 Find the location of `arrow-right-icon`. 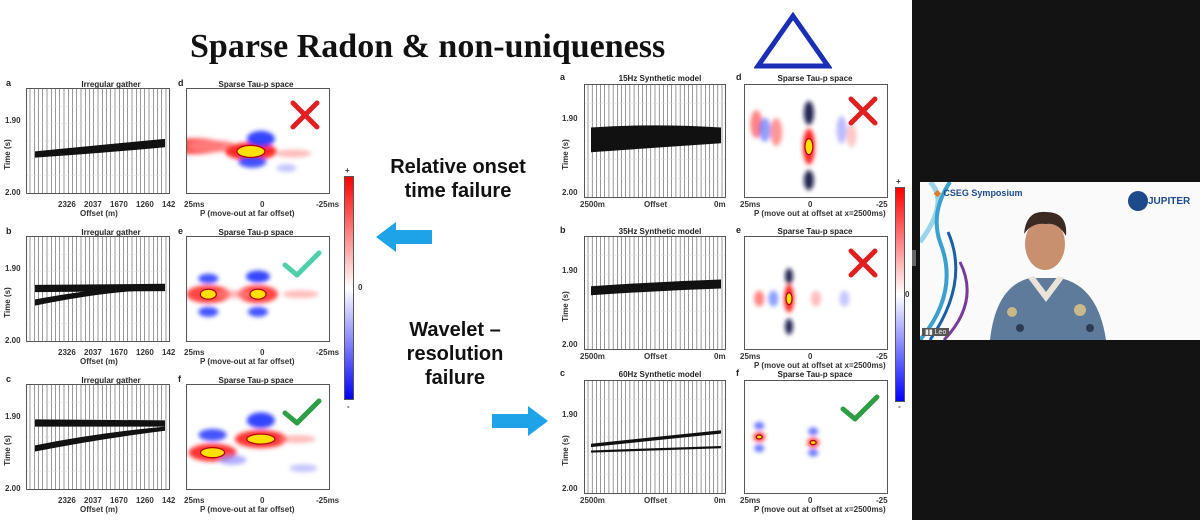

arrow-right-icon is located at coordinates (520, 421).